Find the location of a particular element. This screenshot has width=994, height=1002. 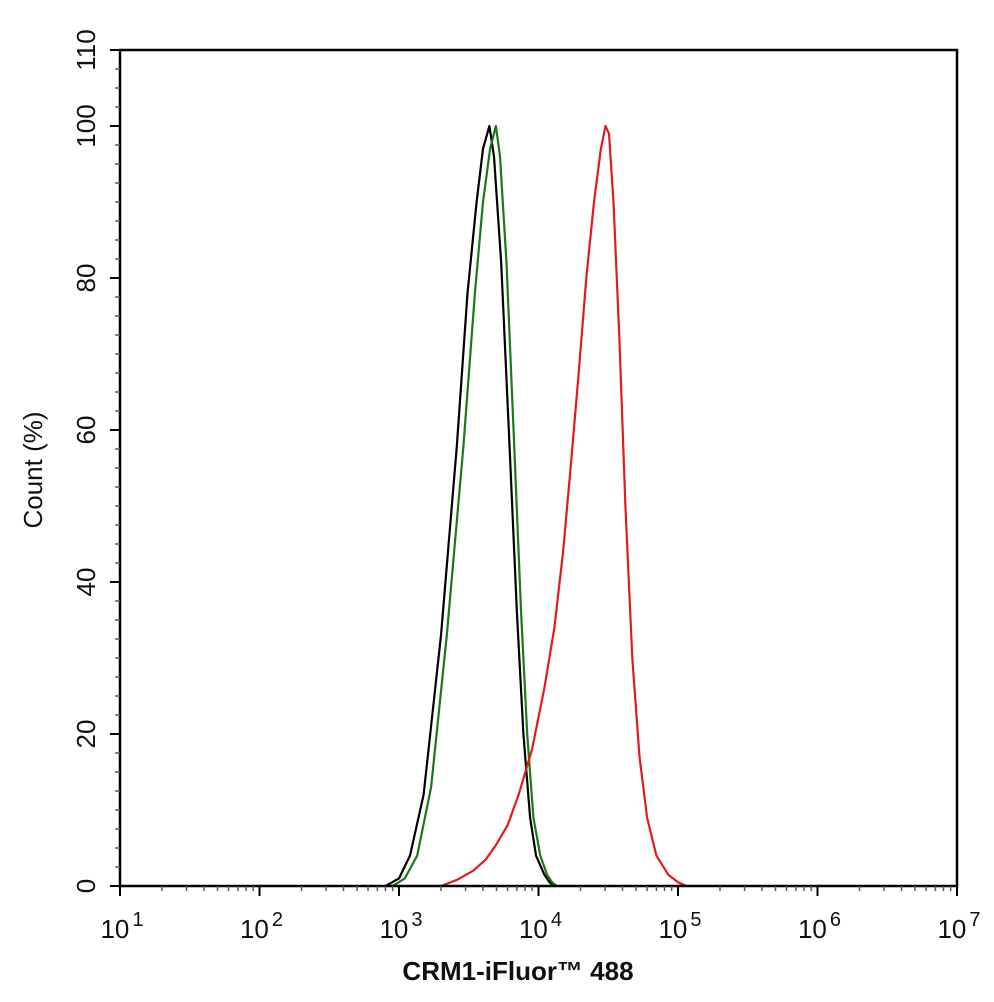

x-tick-label: 10 2 is located at coordinates (261, 926).